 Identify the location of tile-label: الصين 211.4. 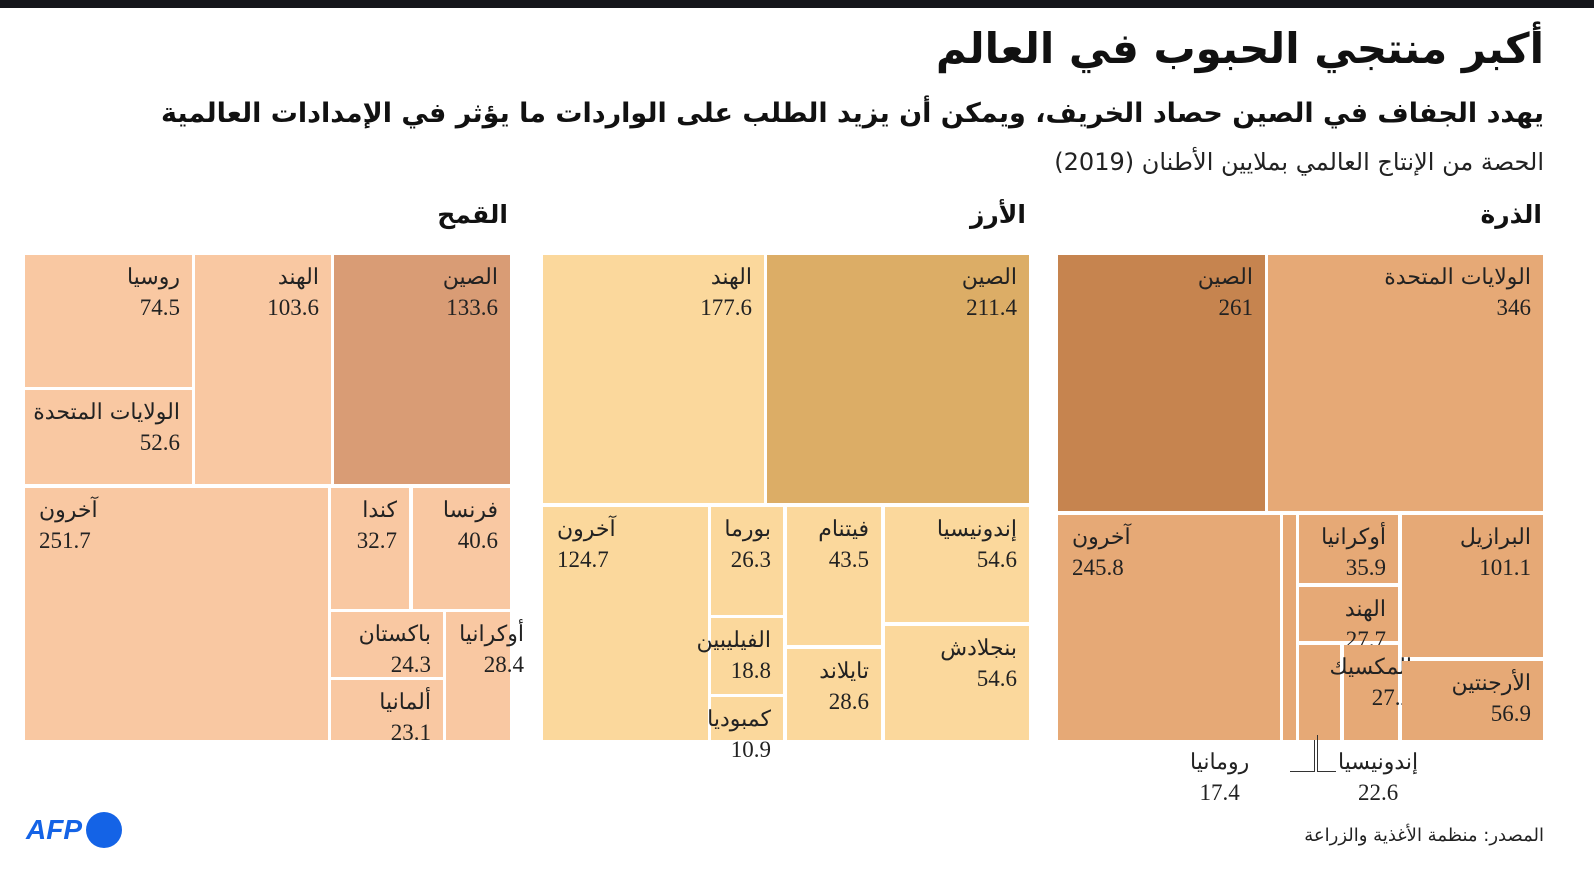
(989, 293).